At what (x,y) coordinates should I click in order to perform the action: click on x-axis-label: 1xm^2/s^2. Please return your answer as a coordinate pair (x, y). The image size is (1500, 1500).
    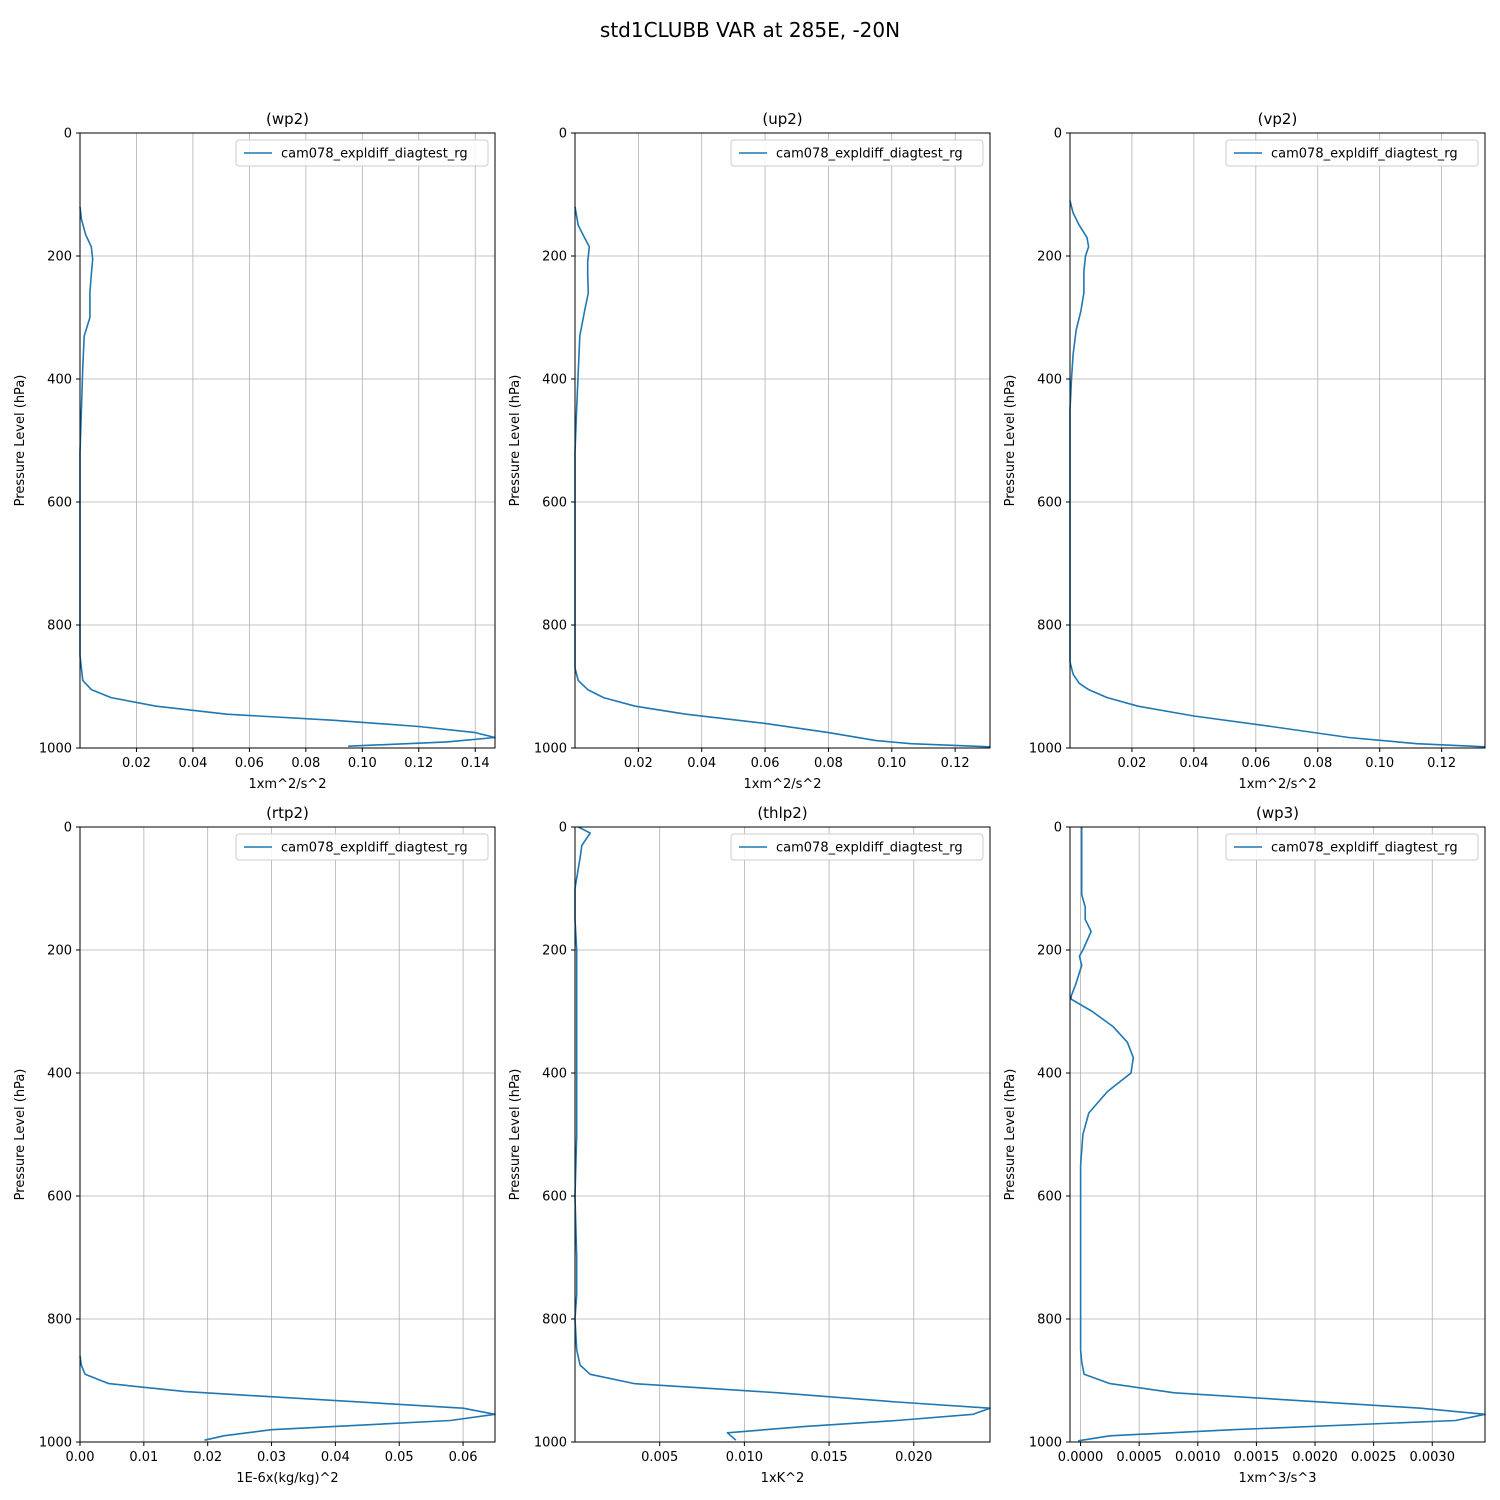
    Looking at the image, I should click on (782, 784).